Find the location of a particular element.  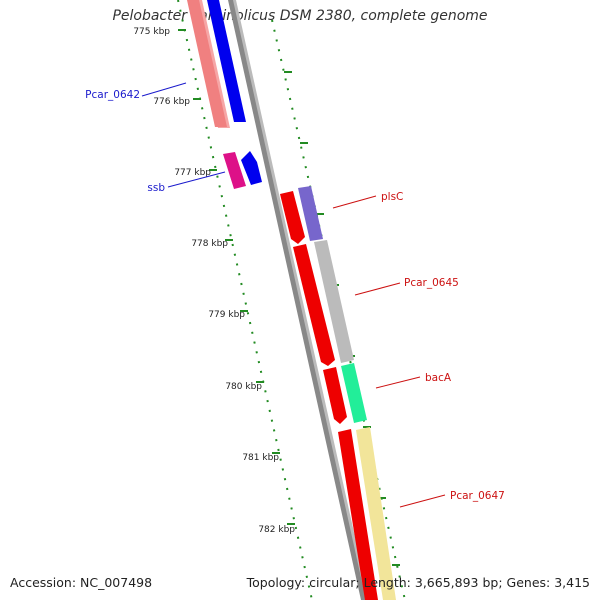

tick-label: 778 kbp is located at coordinates (209, 244).